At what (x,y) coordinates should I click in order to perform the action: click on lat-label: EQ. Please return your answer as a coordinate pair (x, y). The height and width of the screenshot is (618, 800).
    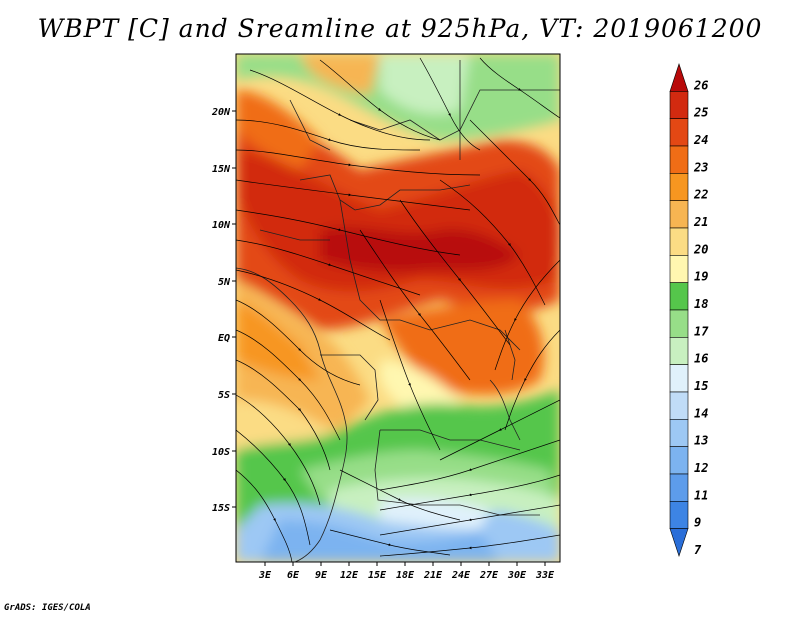
    Looking at the image, I should click on (224, 338).